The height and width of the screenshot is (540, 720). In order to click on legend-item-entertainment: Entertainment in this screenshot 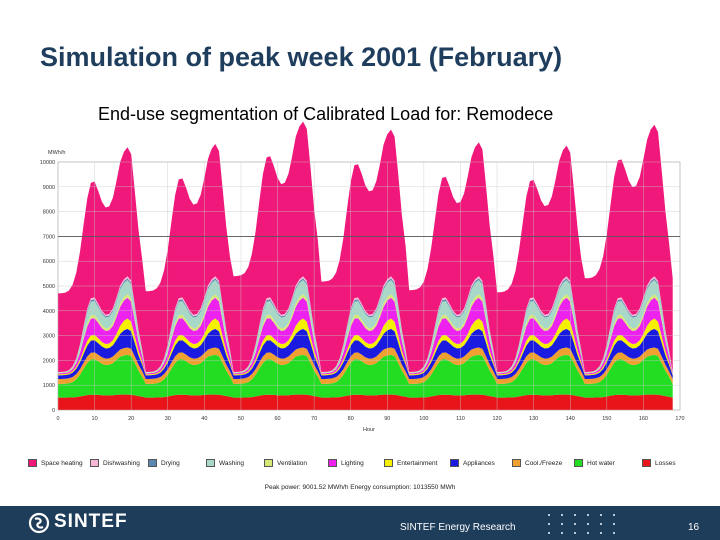, I will do `click(410, 464)`.